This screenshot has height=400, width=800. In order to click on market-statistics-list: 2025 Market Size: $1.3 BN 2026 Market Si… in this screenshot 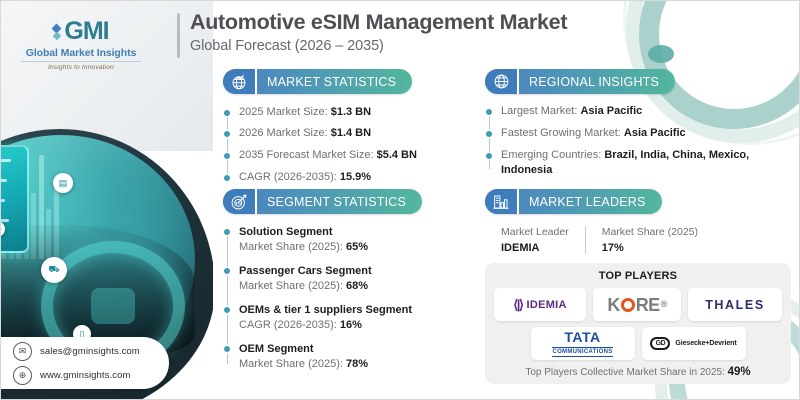, I will do `click(348, 145)`.